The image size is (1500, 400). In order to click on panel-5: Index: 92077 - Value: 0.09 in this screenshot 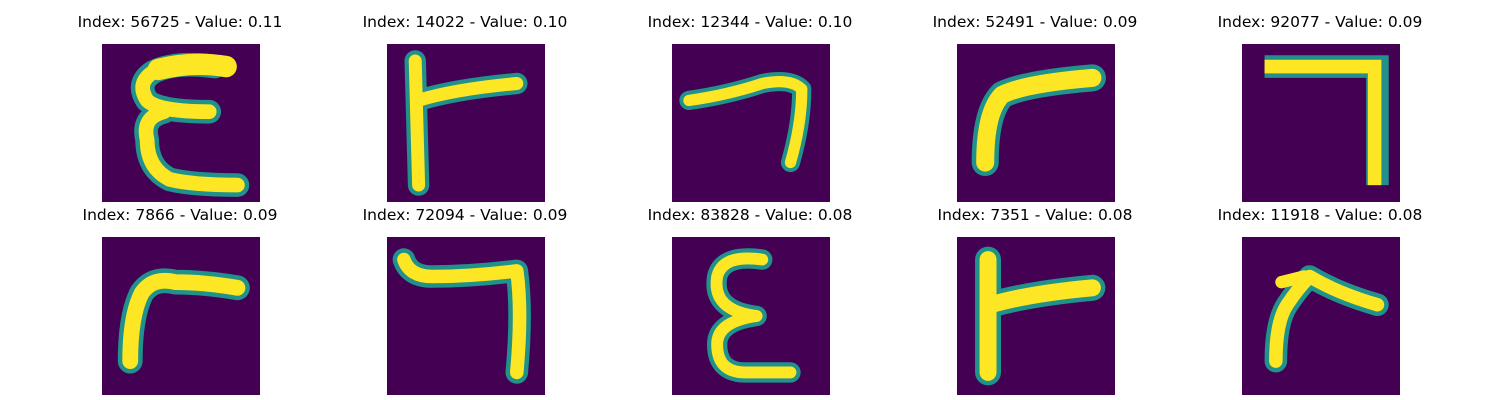, I will do `click(1320, 106)`.